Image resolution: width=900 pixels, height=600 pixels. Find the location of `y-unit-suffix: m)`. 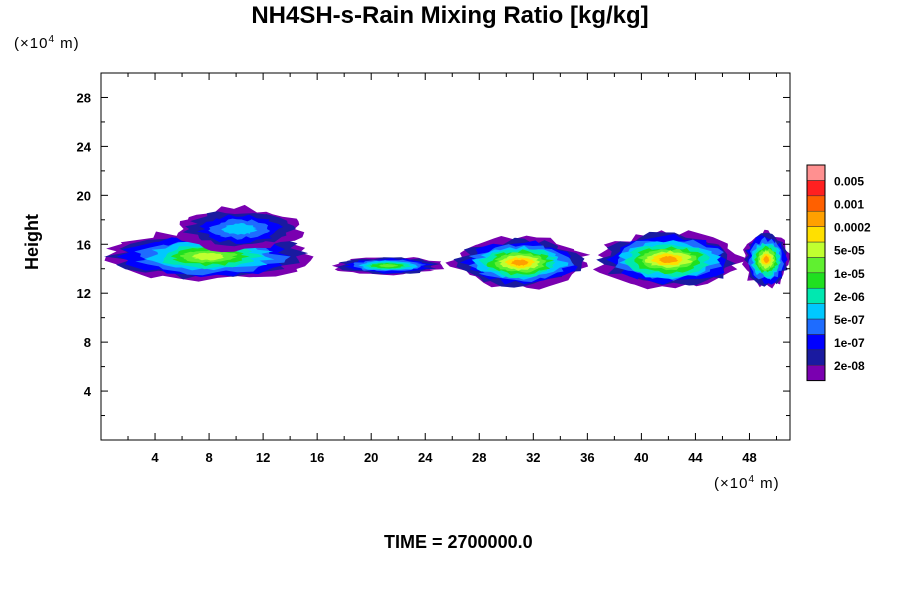

y-unit-suffix: m) is located at coordinates (67, 43).